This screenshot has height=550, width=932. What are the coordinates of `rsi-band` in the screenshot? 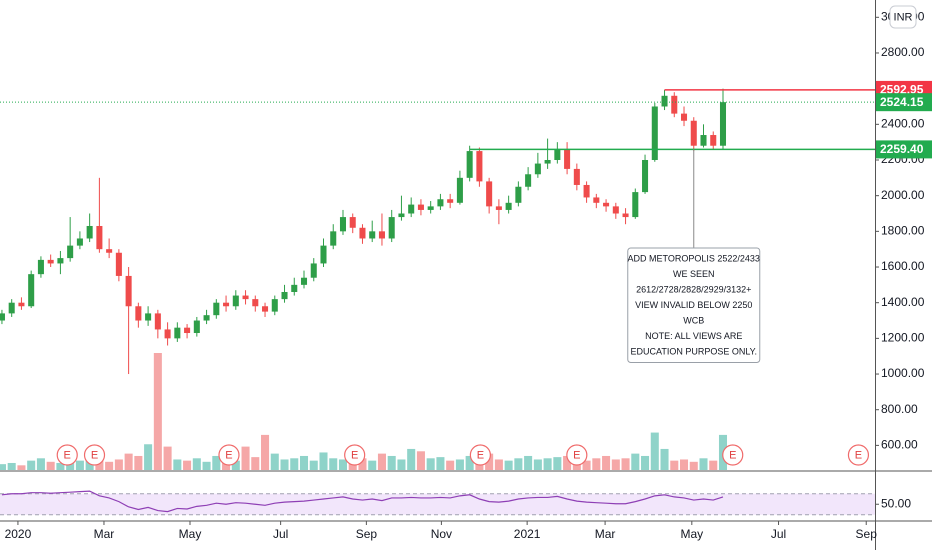 It's located at (437, 504).